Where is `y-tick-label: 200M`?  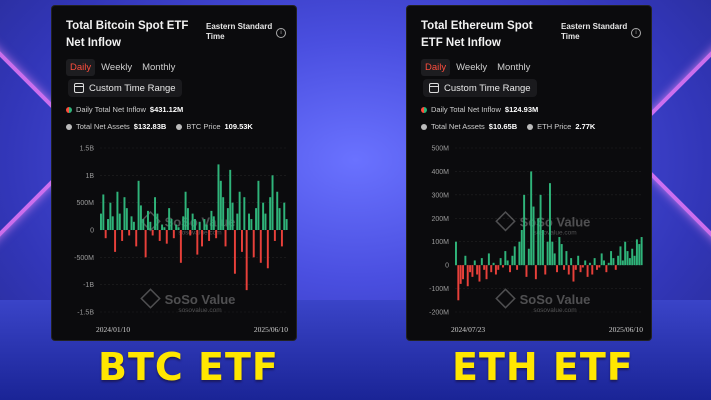
y-tick-label: 200M is located at coordinates (440, 219).